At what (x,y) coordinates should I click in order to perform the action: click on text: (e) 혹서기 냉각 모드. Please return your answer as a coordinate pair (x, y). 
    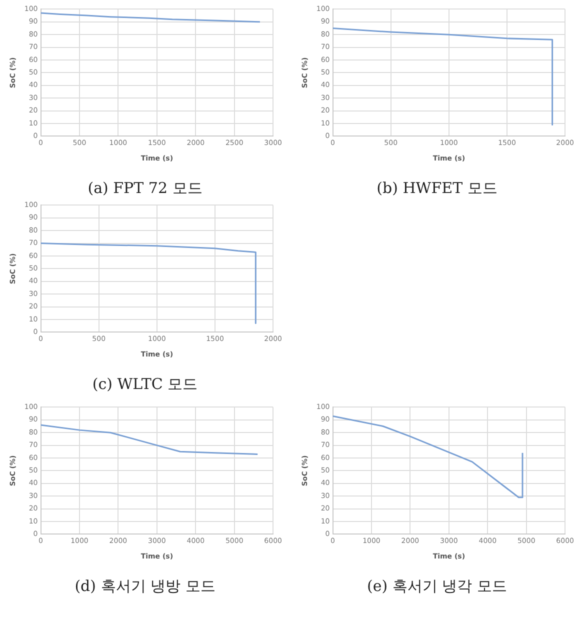
    Looking at the image, I should click on (437, 586).